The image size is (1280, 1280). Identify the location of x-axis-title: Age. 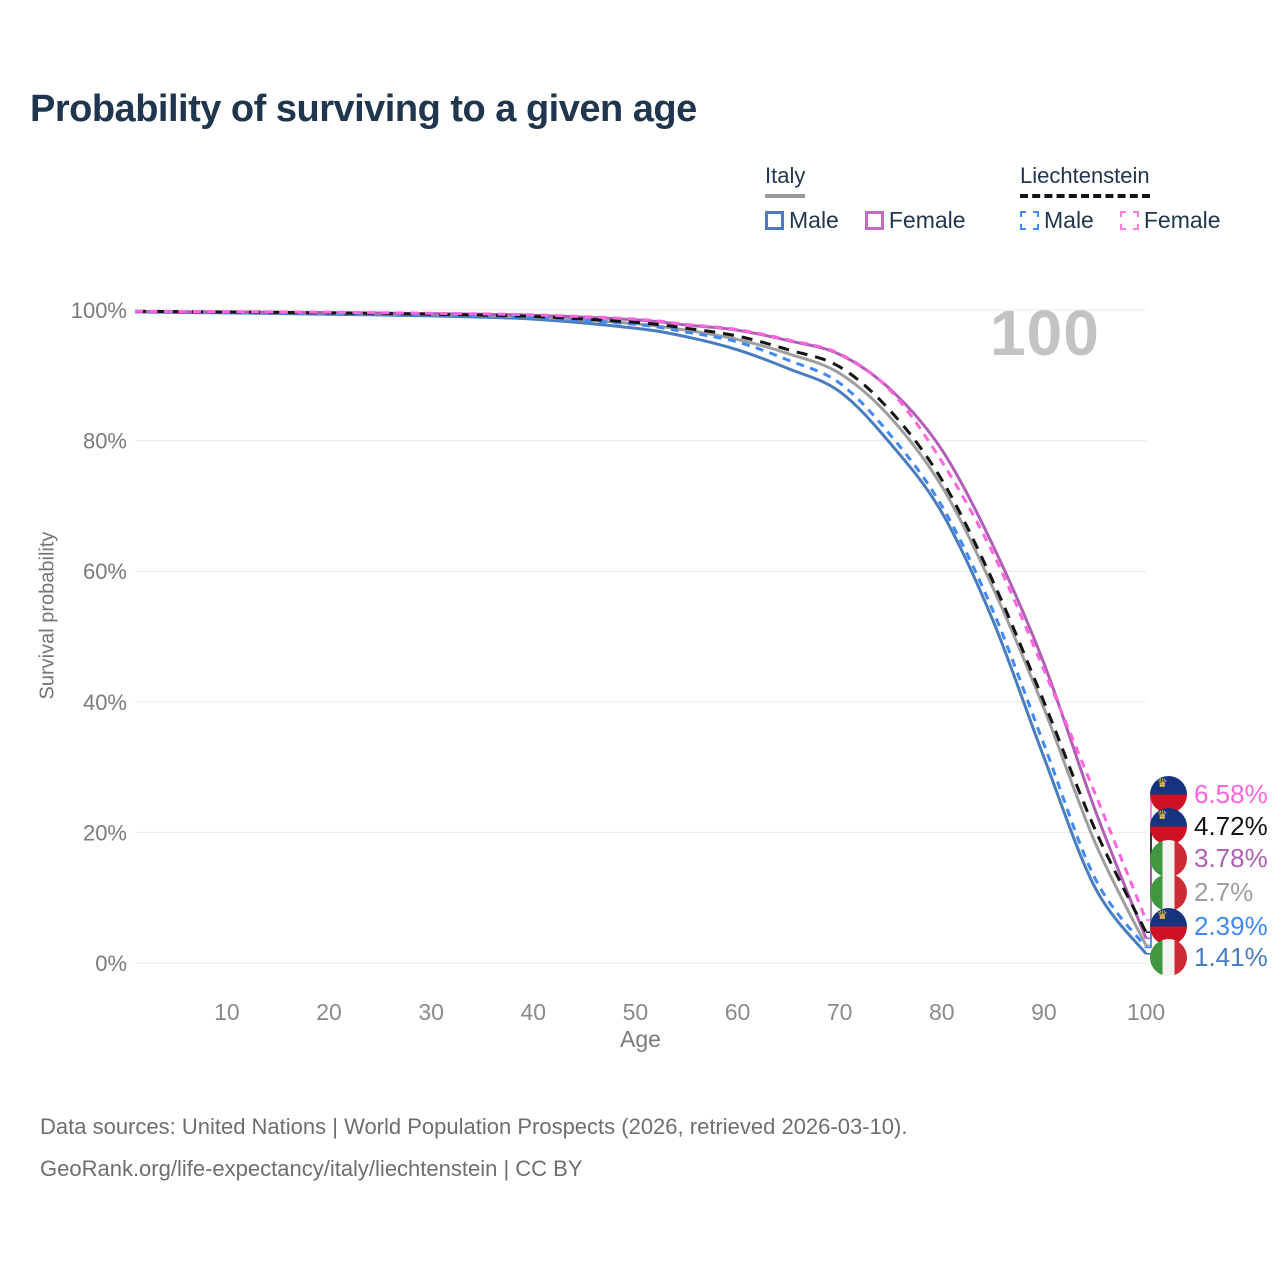
(640, 1039).